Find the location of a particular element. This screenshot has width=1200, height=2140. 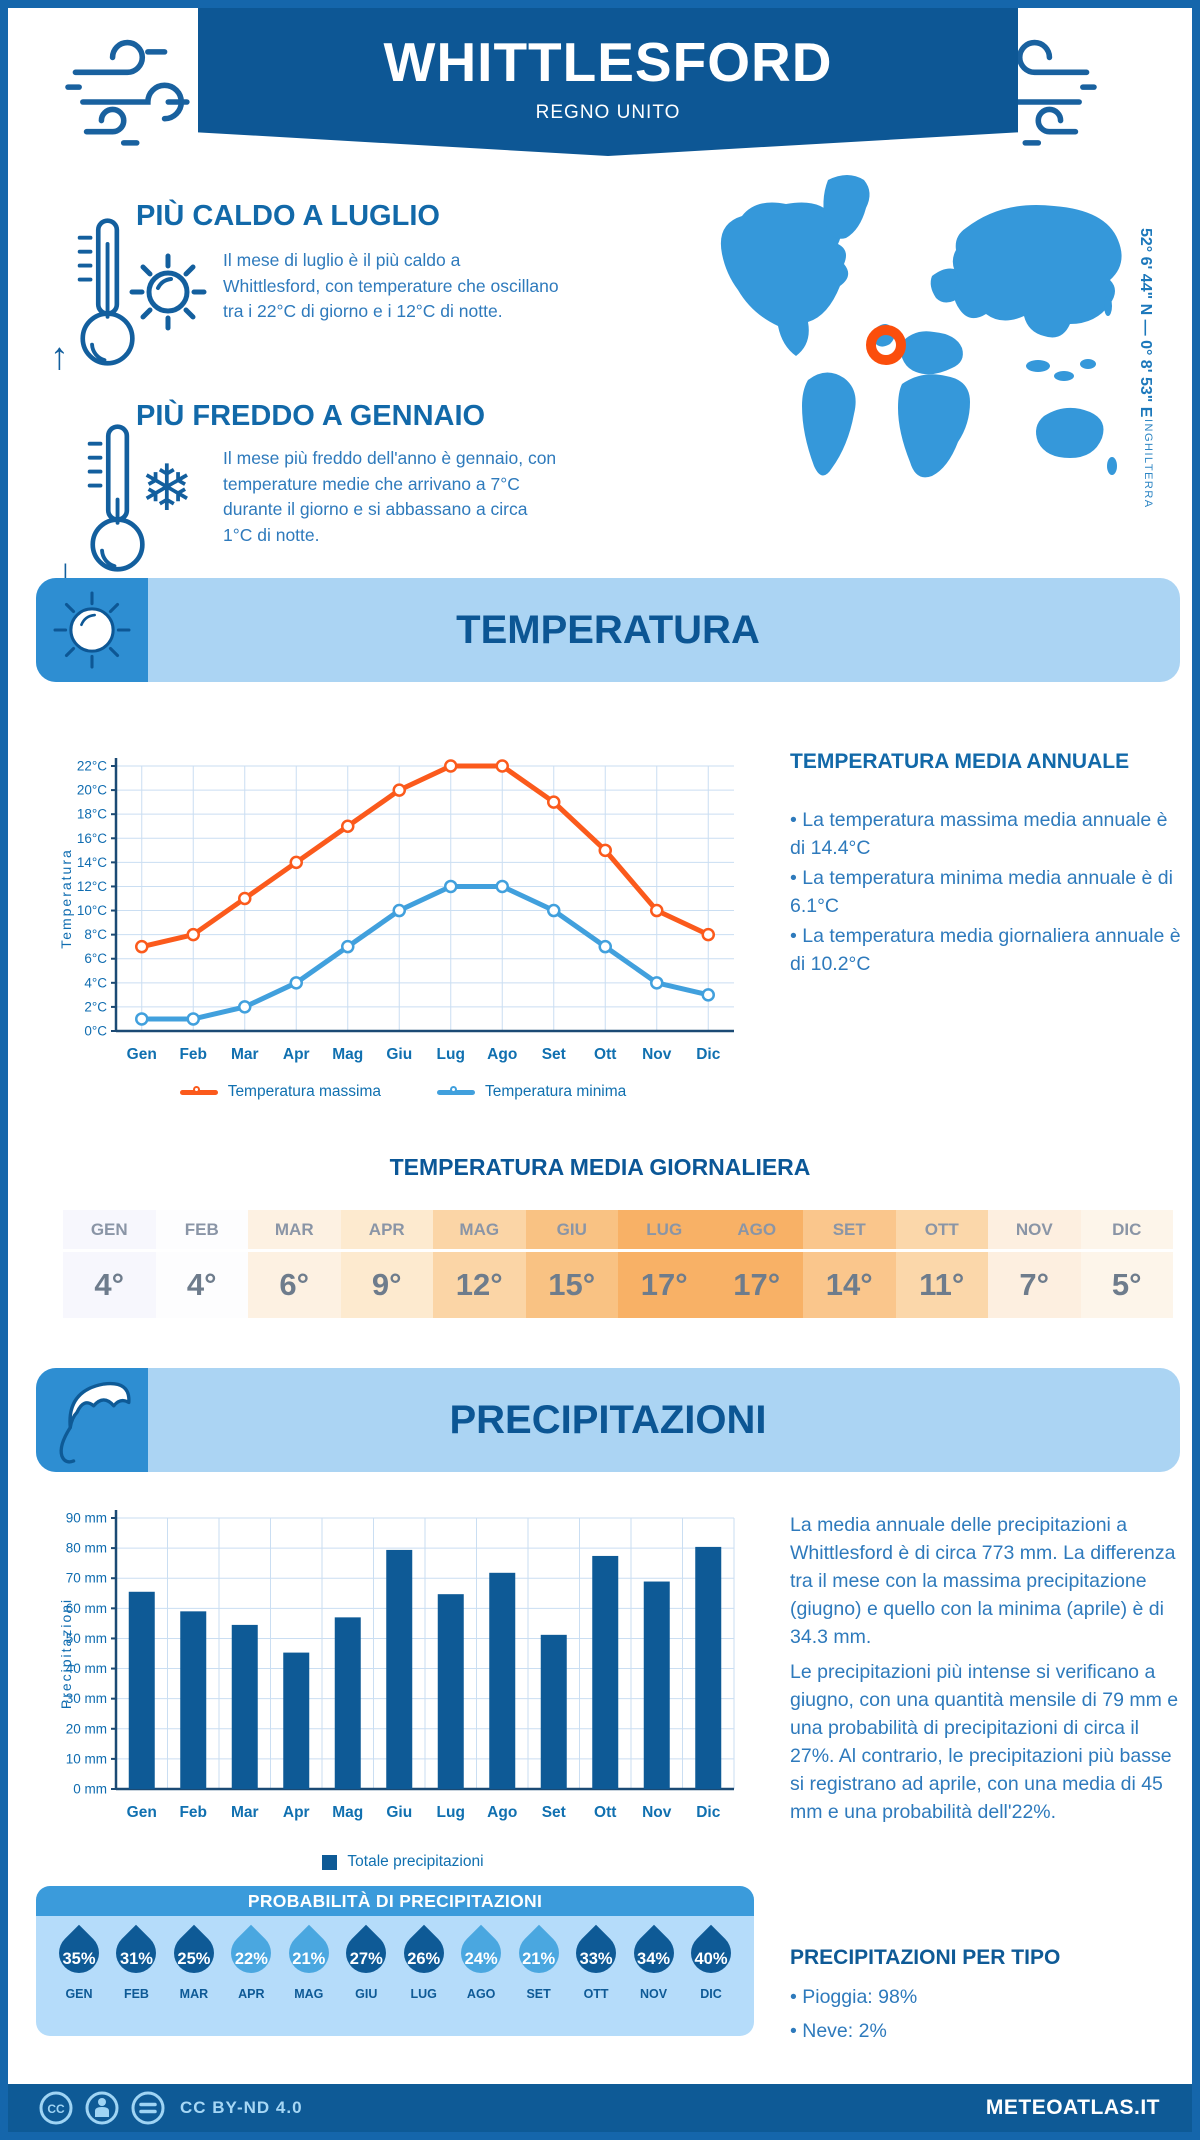

cold-title: PIÙ FREDDO A GENNAIO is located at coordinates (311, 416).